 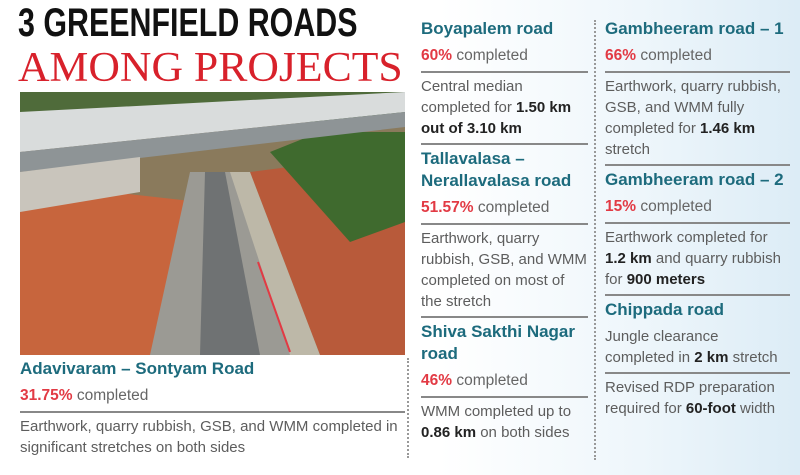 What do you see at coordinates (694, 28) in the screenshot?
I see `road-name: Gambheeram road – 1` at bounding box center [694, 28].